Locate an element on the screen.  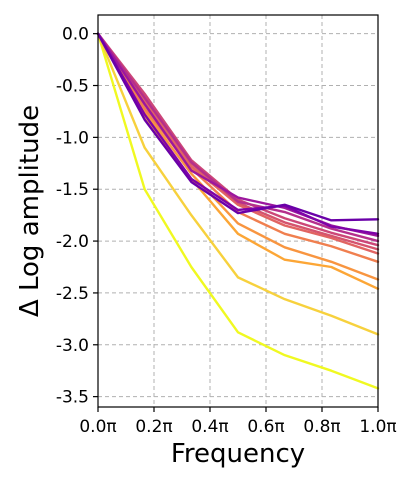
y-tick-label: -2.5 is located at coordinates (72, 294).